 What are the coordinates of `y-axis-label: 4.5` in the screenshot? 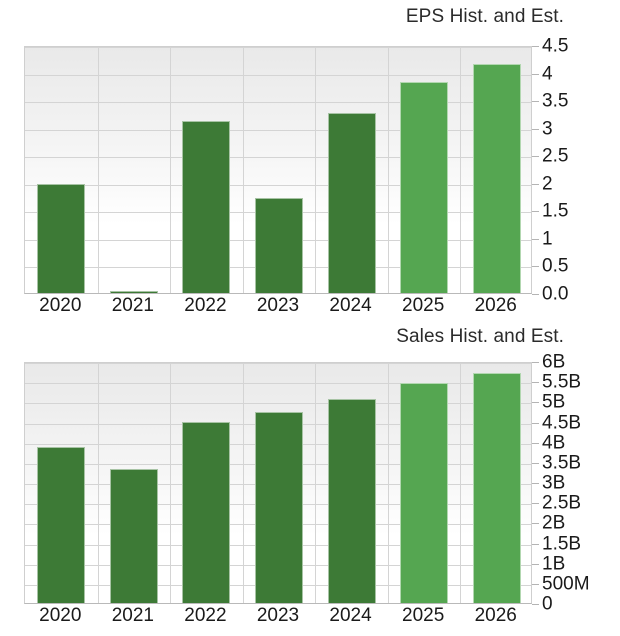 It's located at (555, 46).